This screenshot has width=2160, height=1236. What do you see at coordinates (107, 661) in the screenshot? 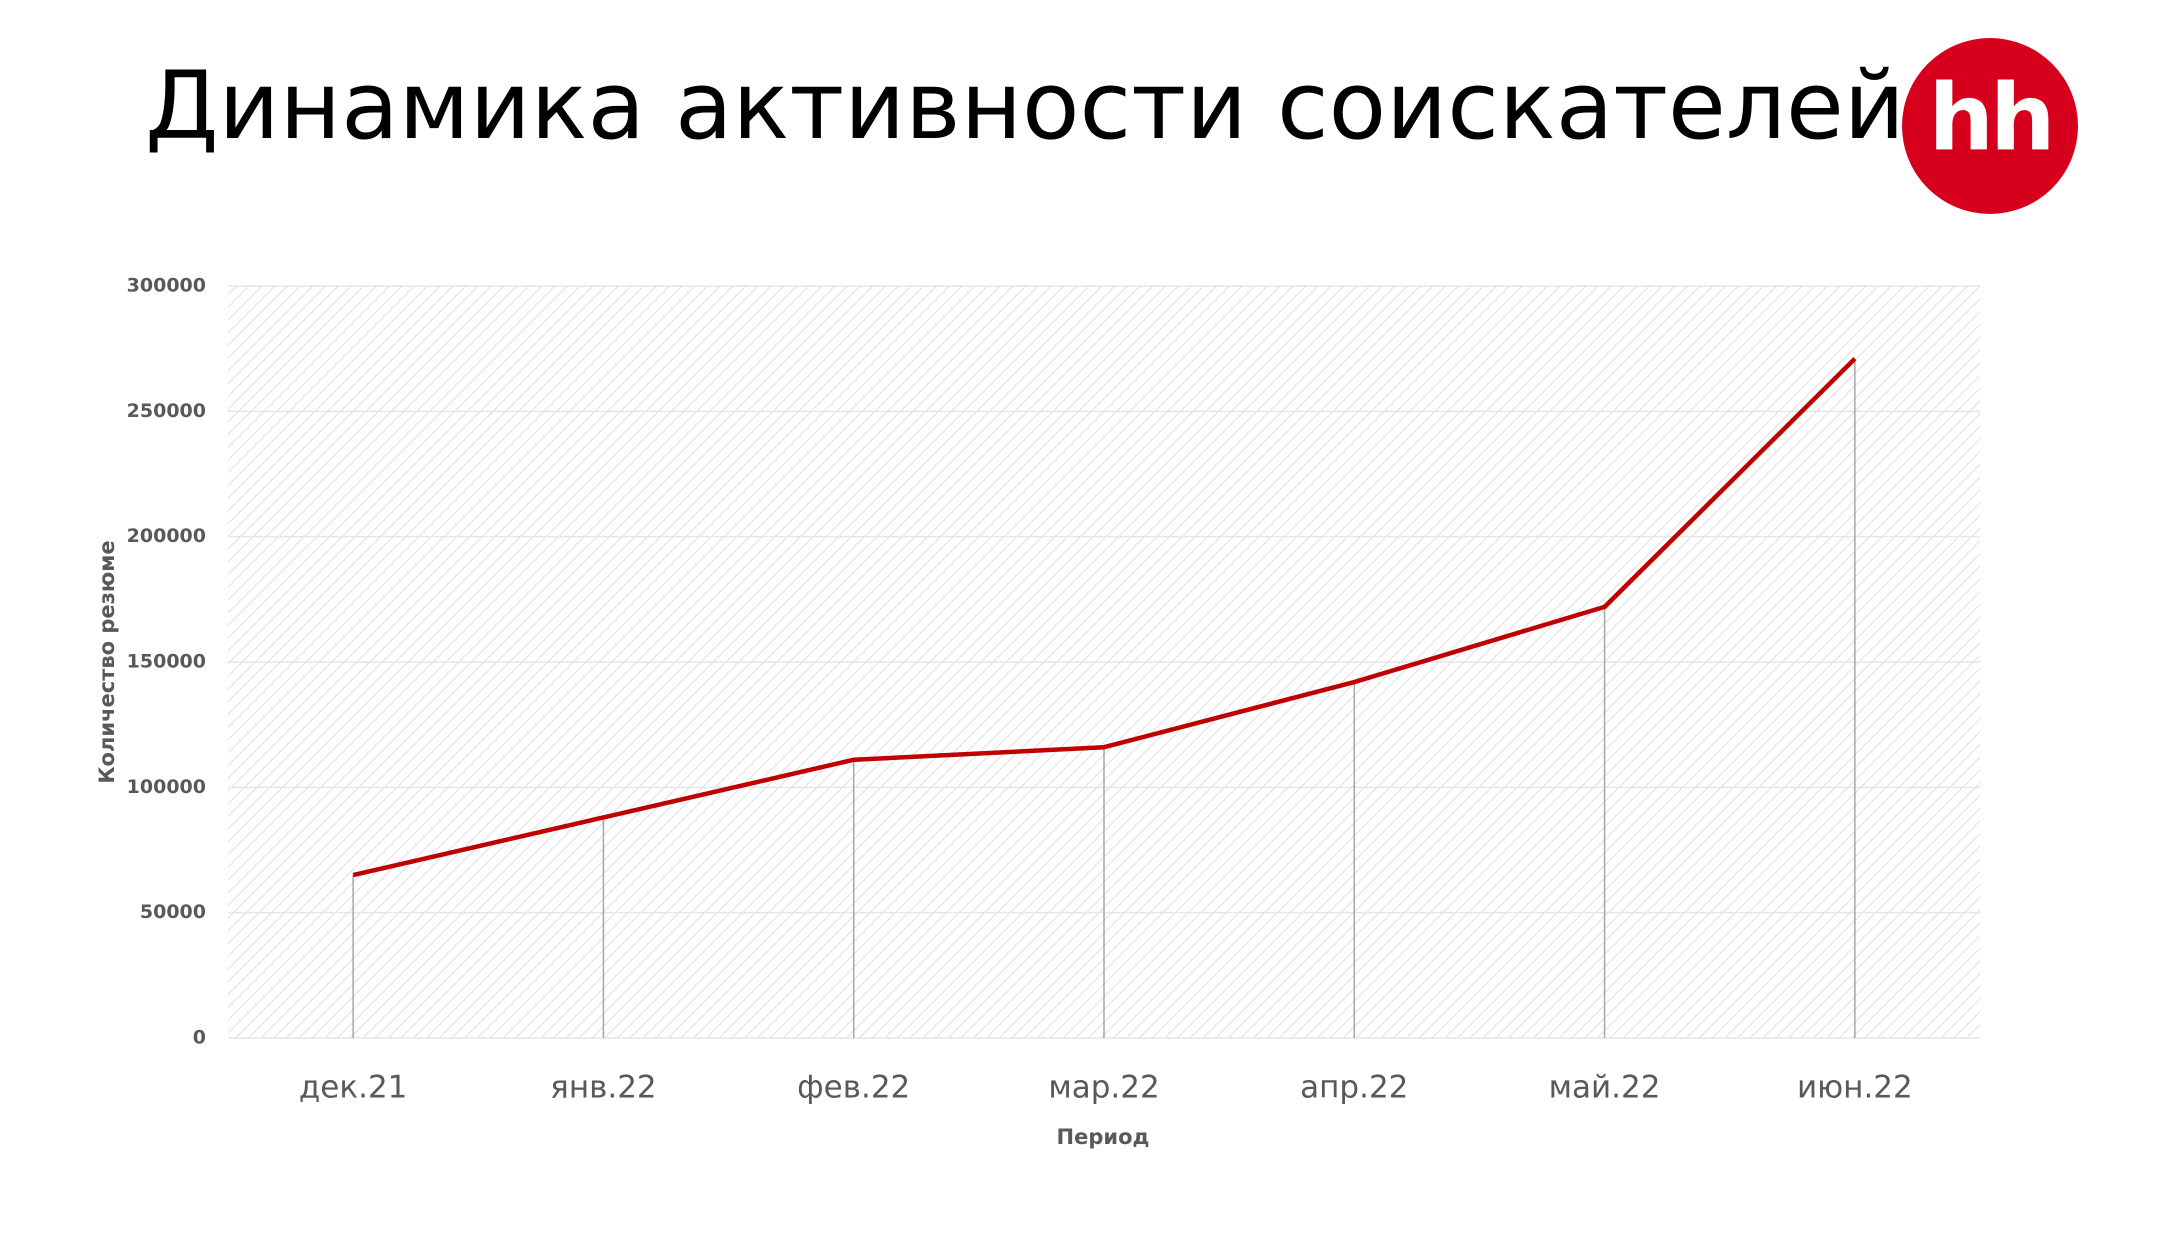
I see `y-axis-title: Количество резюме` at bounding box center [107, 661].